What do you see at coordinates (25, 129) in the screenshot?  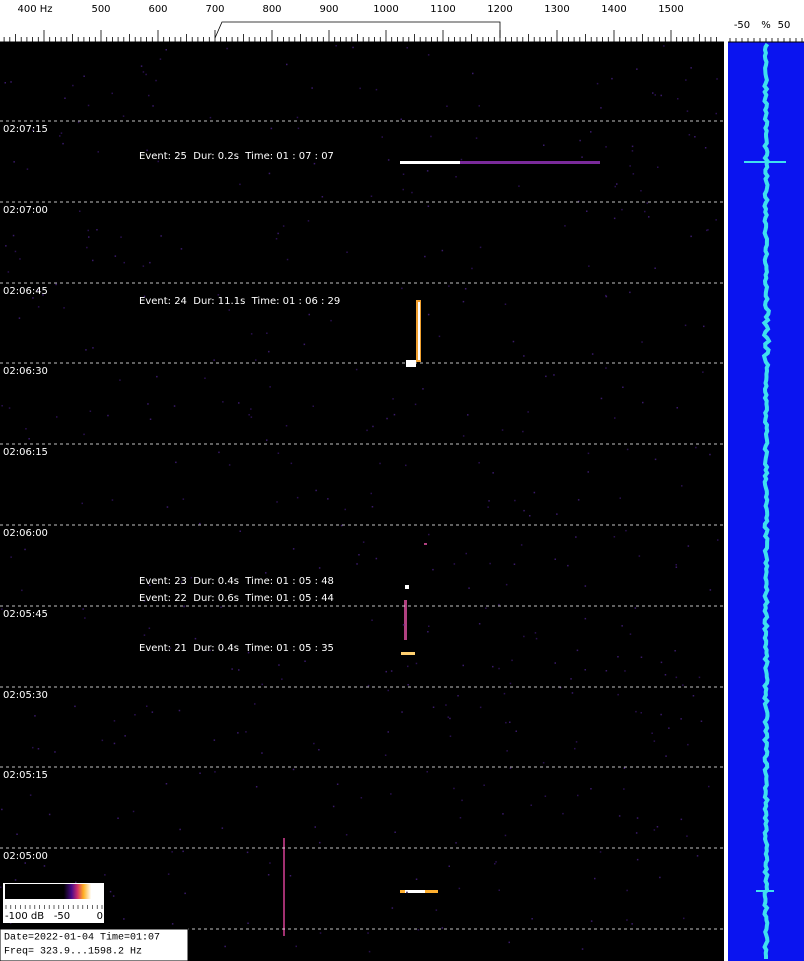 I see `time-label: 02:07:15` at bounding box center [25, 129].